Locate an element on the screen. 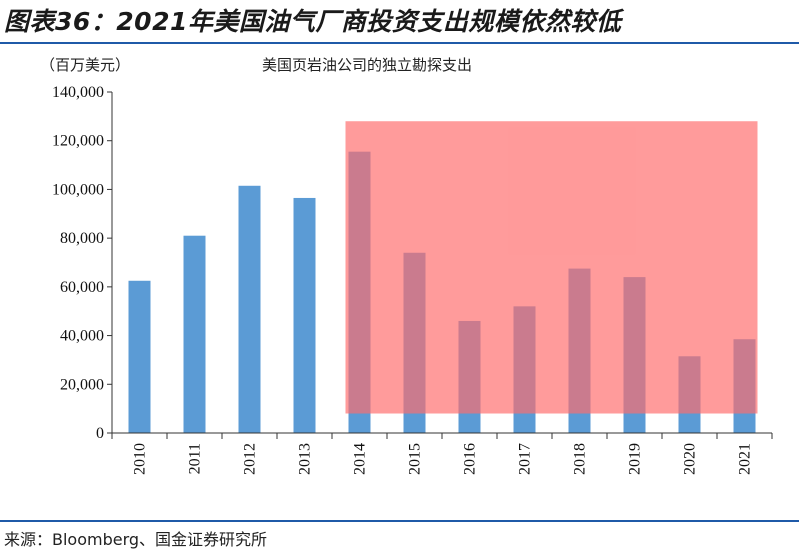  x-tick-label: 2014 is located at coordinates (360, 459).